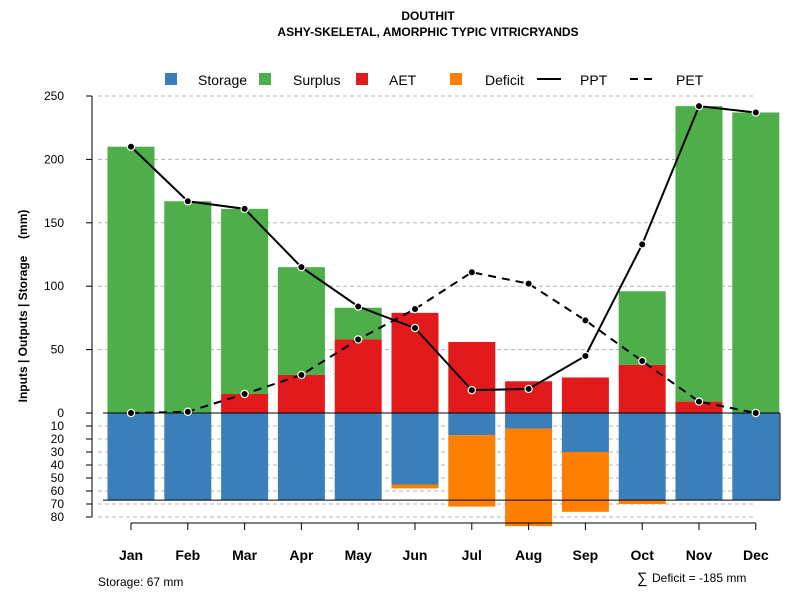 The image size is (800, 600). I want to click on x-tick-label: Apr, so click(301, 555).